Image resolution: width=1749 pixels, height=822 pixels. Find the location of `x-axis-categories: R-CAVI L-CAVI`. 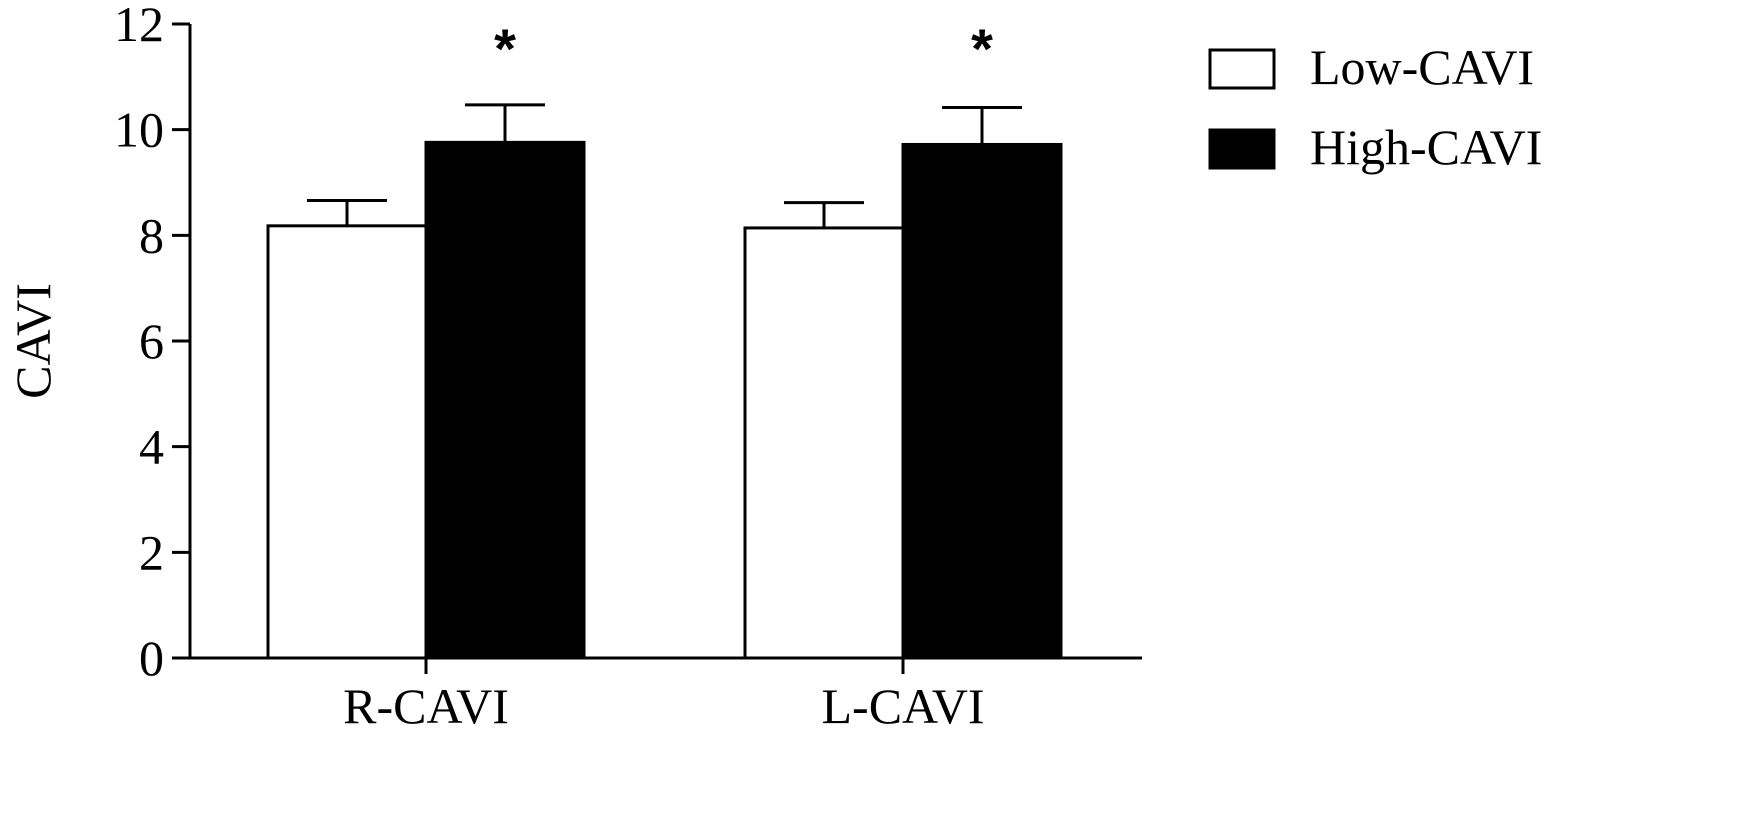

x-axis-categories: R-CAVI L-CAVI is located at coordinates (663, 696).